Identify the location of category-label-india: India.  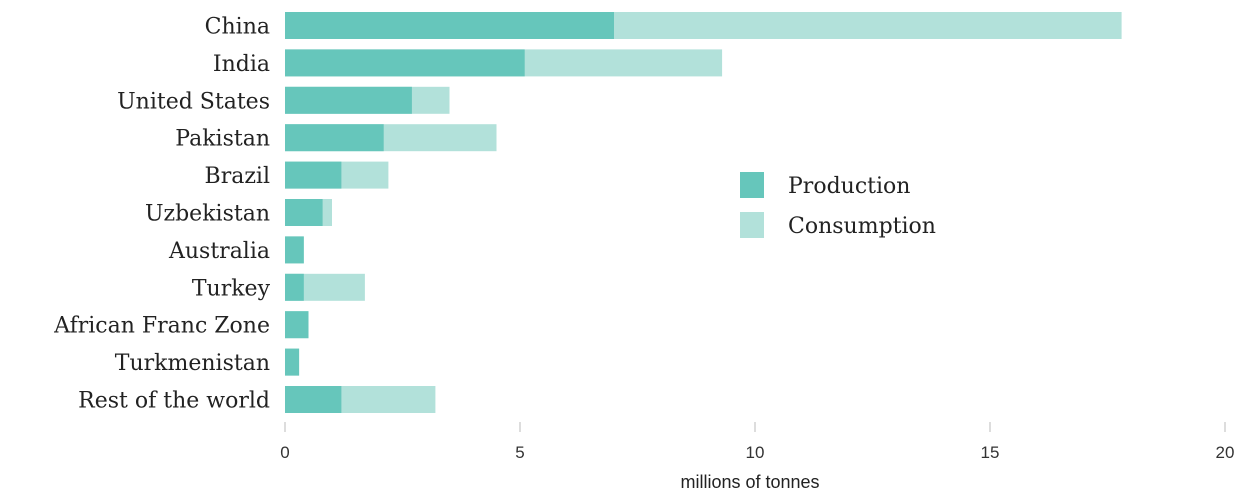
(241, 64).